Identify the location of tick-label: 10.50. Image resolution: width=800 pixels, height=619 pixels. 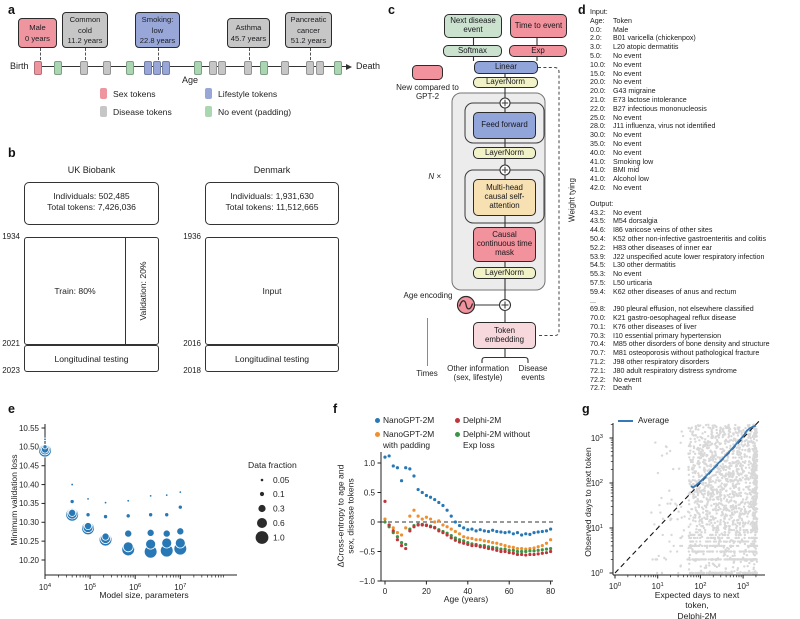
(29, 447).